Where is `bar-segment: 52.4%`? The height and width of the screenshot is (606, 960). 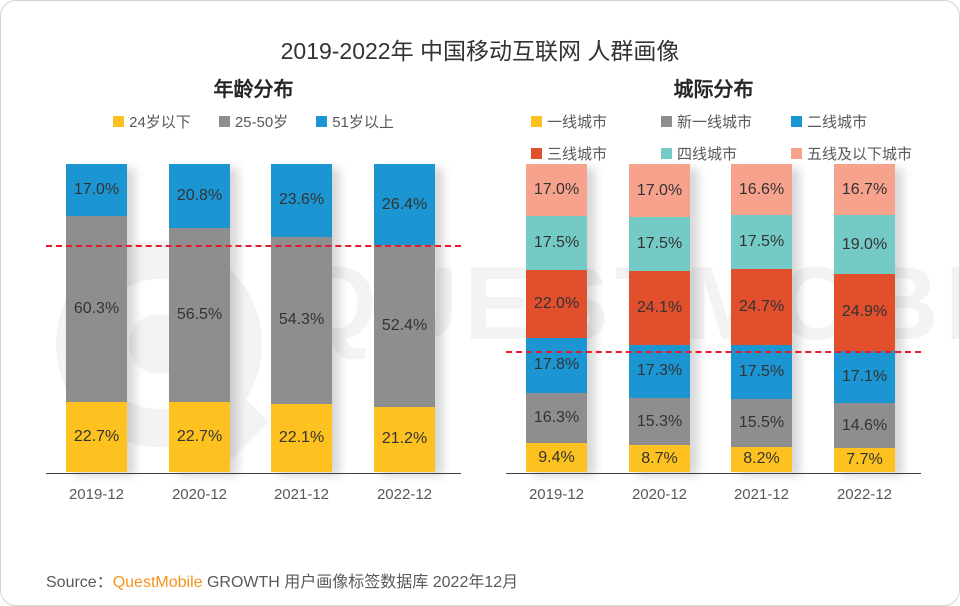
bar-segment: 52.4% is located at coordinates (404, 326).